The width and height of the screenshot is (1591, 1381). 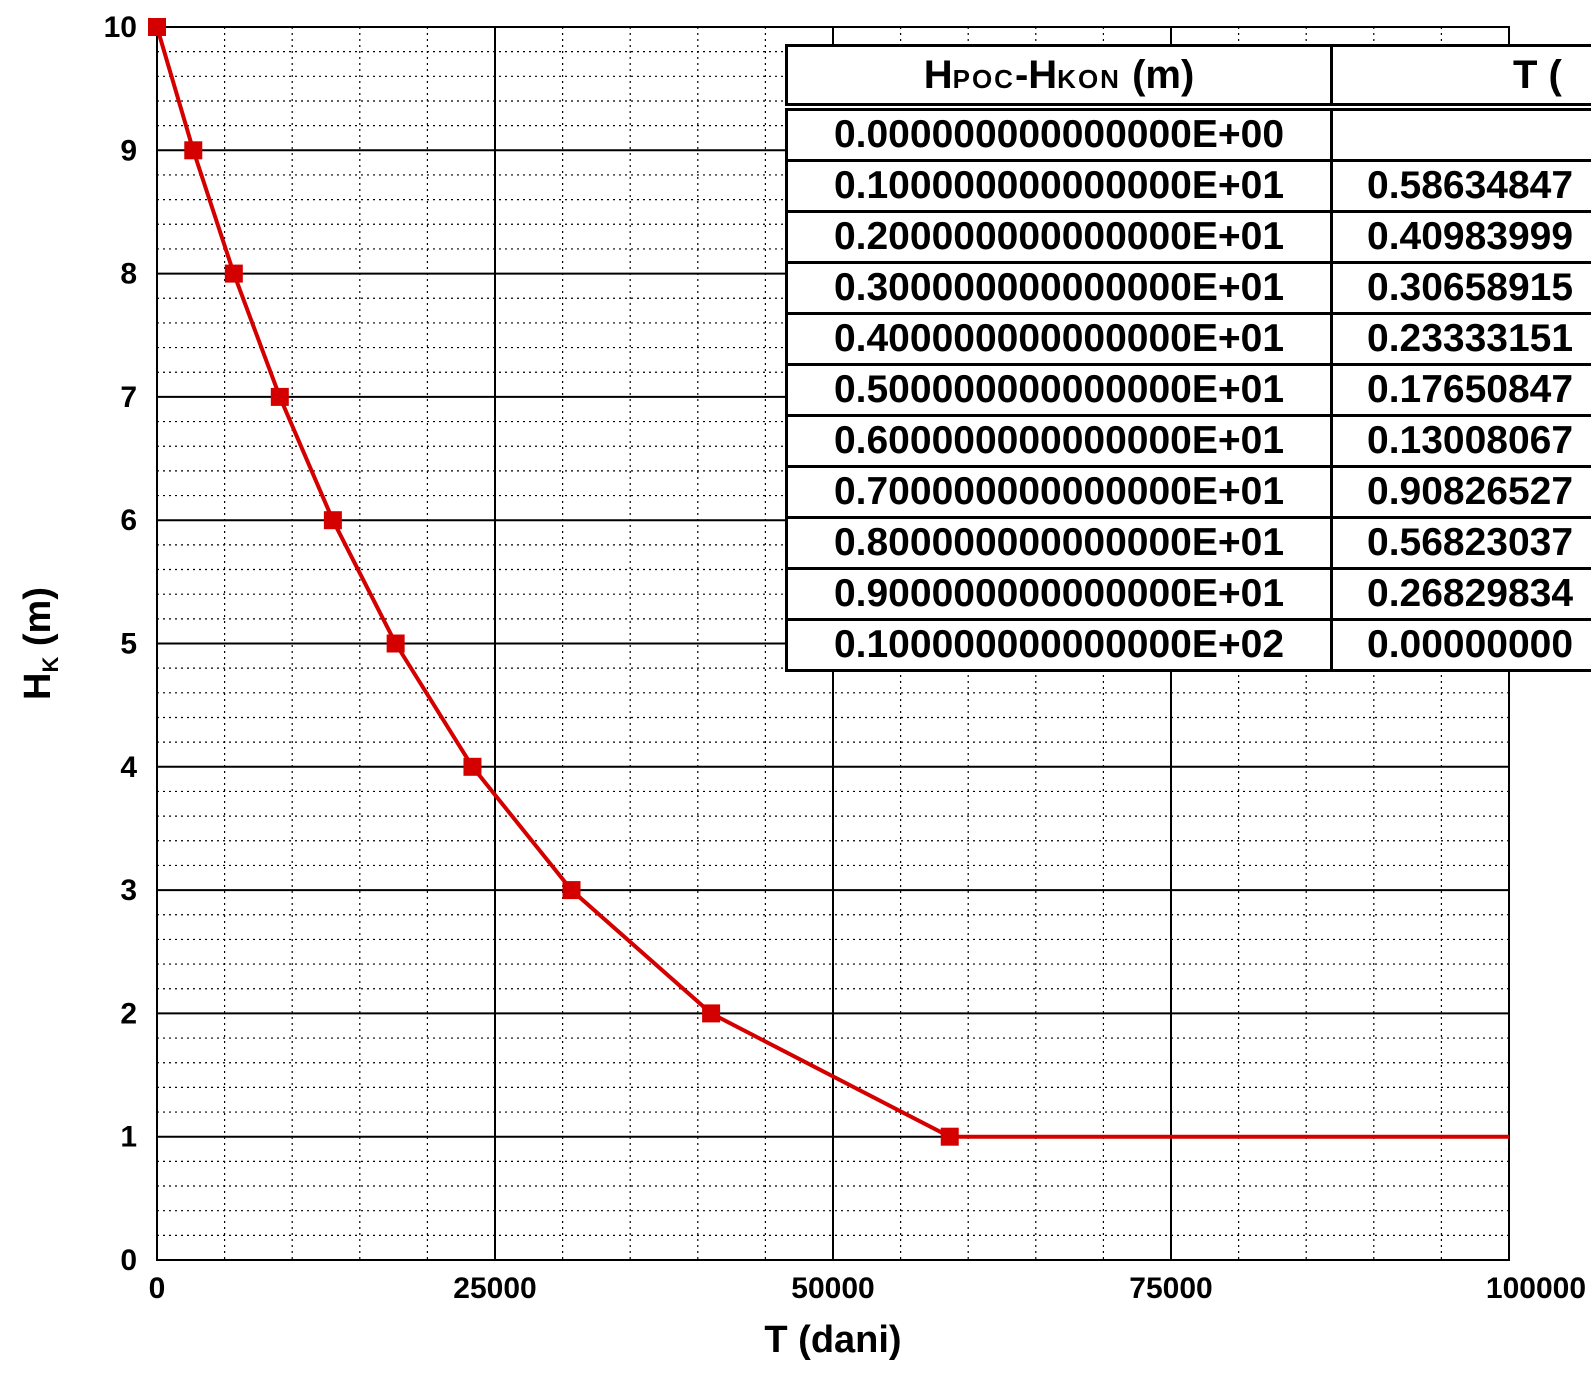 I want to click on table-header-h: HPOC-HKON (m), so click(x=1059, y=76).